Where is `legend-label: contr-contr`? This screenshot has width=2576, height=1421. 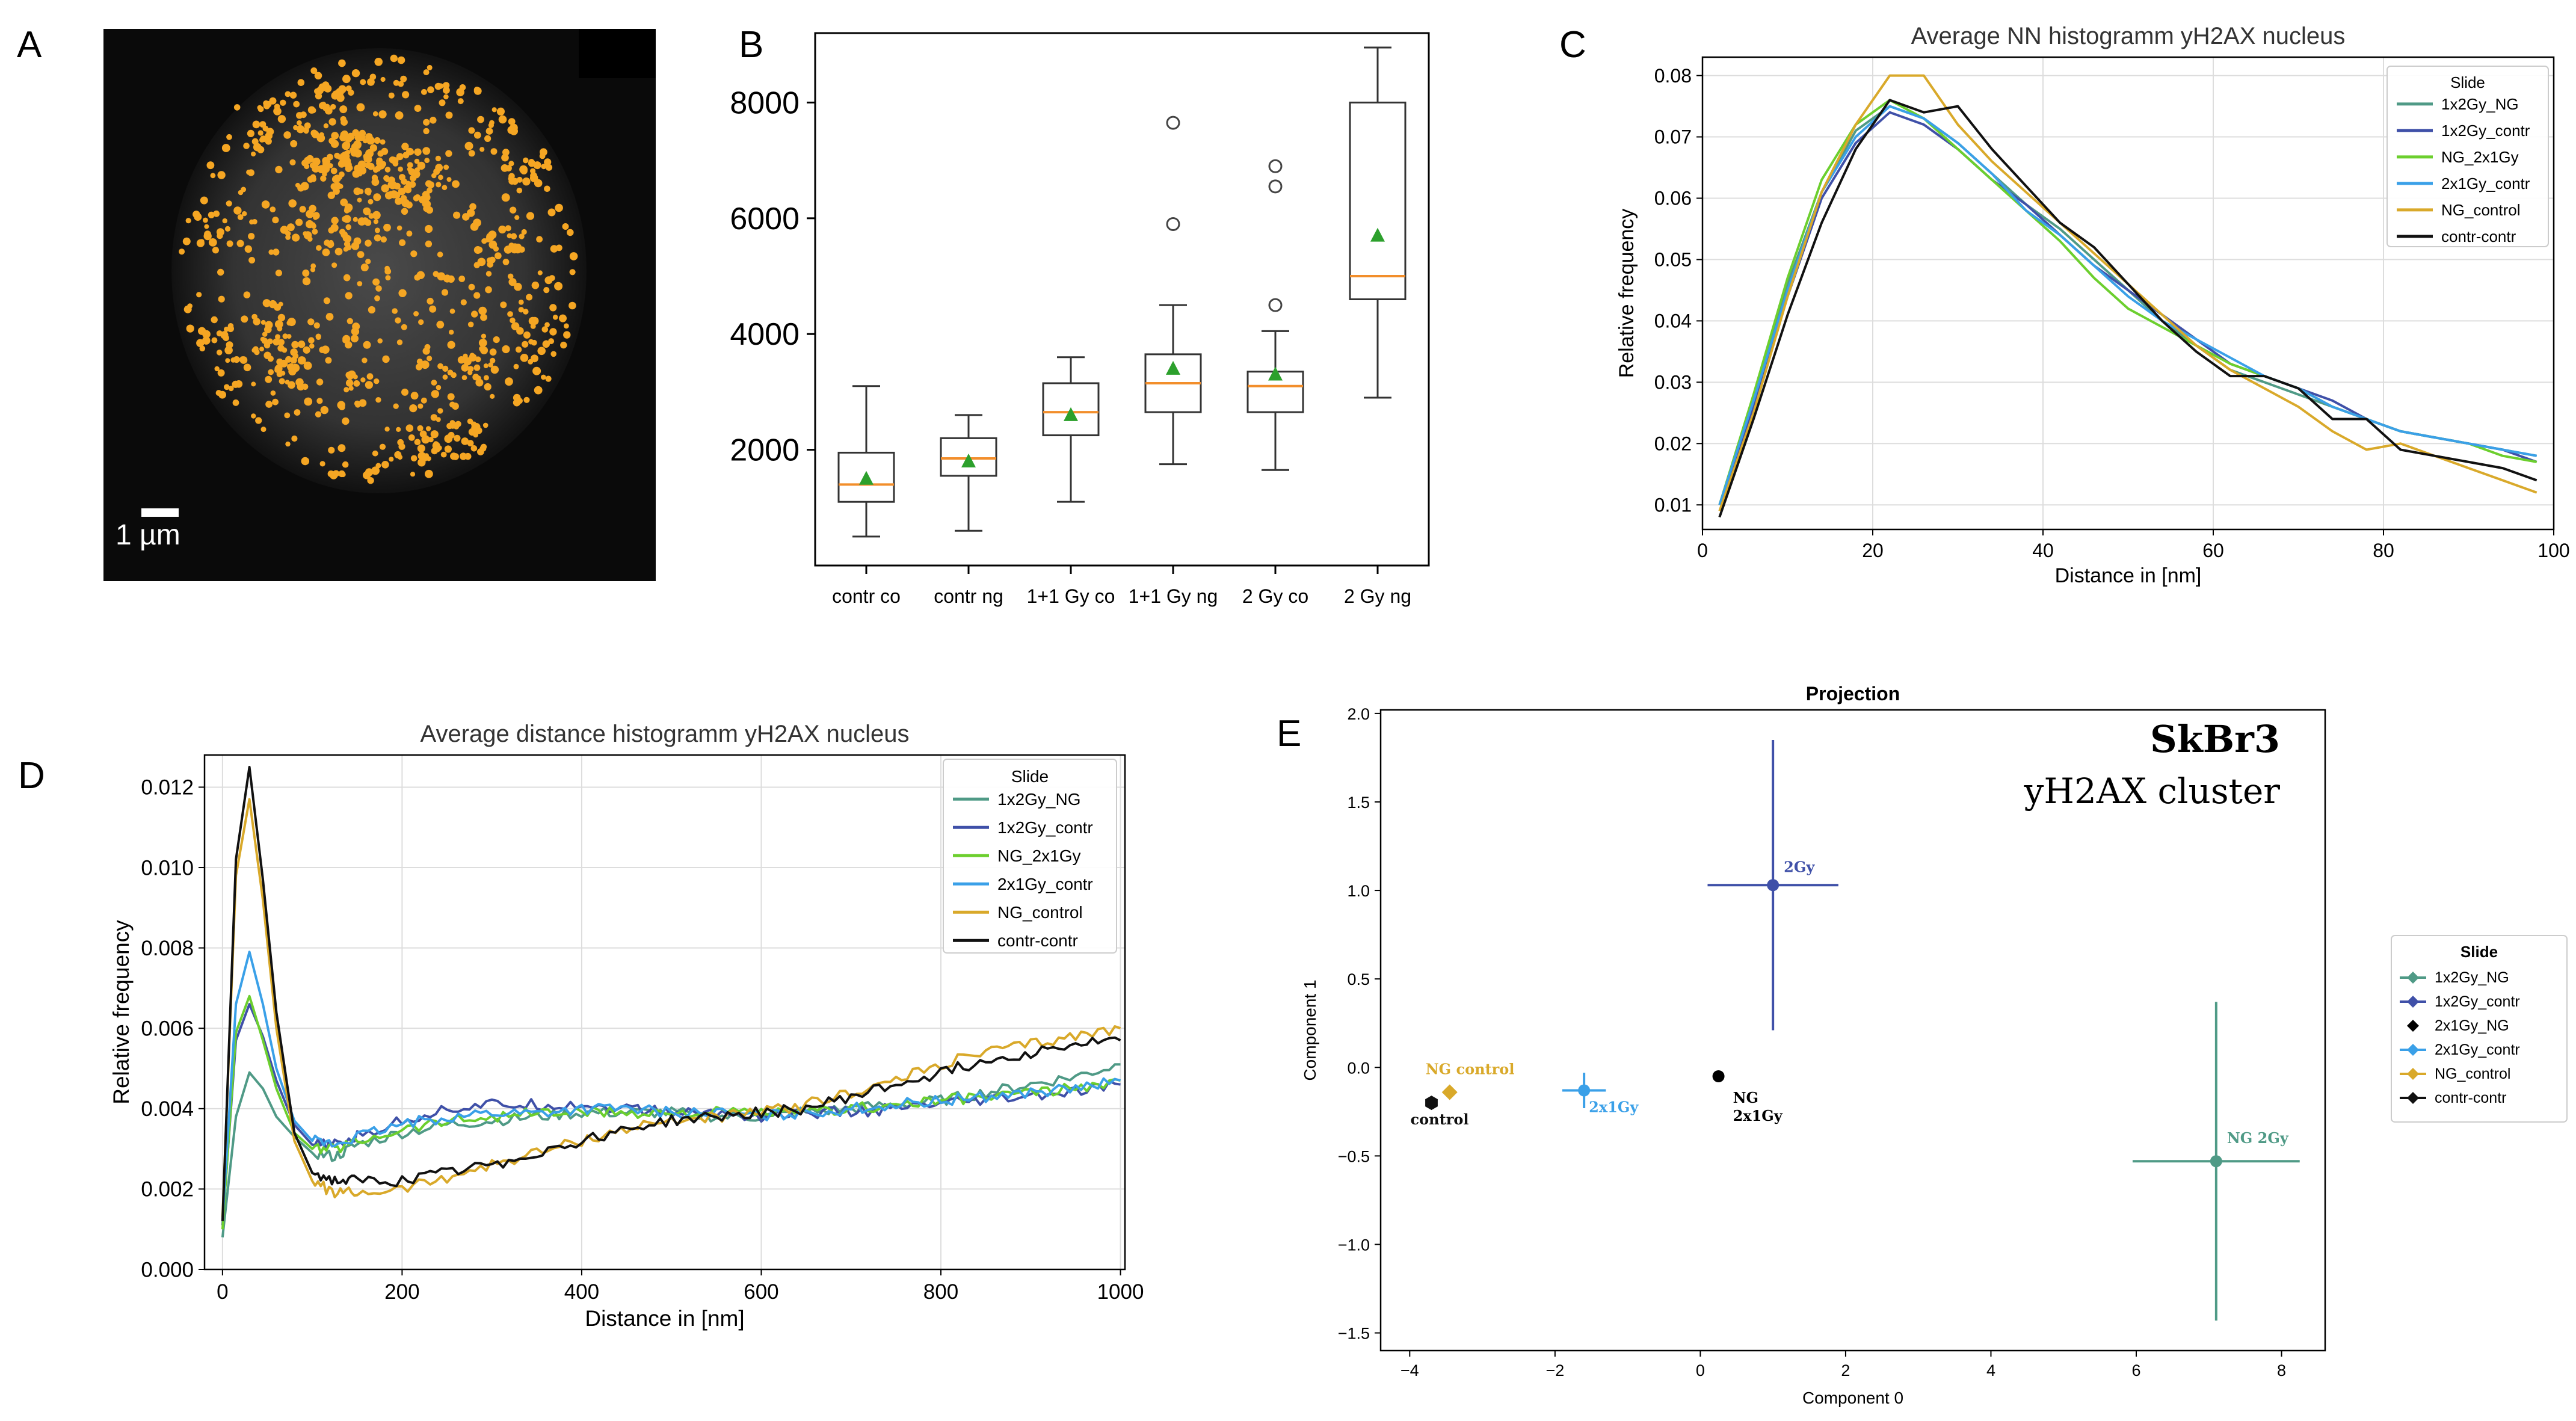
legend-label: contr-contr is located at coordinates (2478, 236).